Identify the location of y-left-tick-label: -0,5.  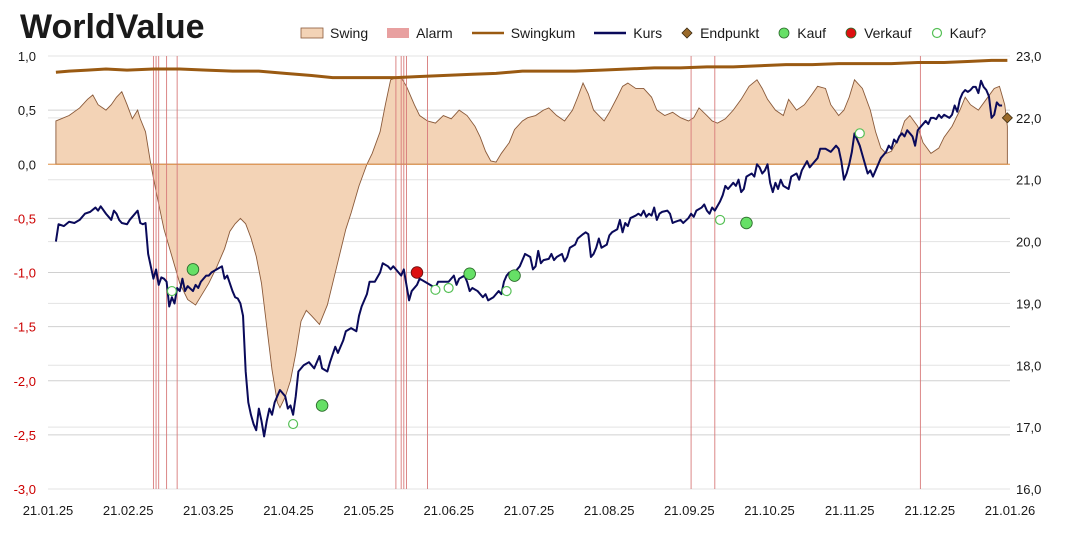
(25, 218).